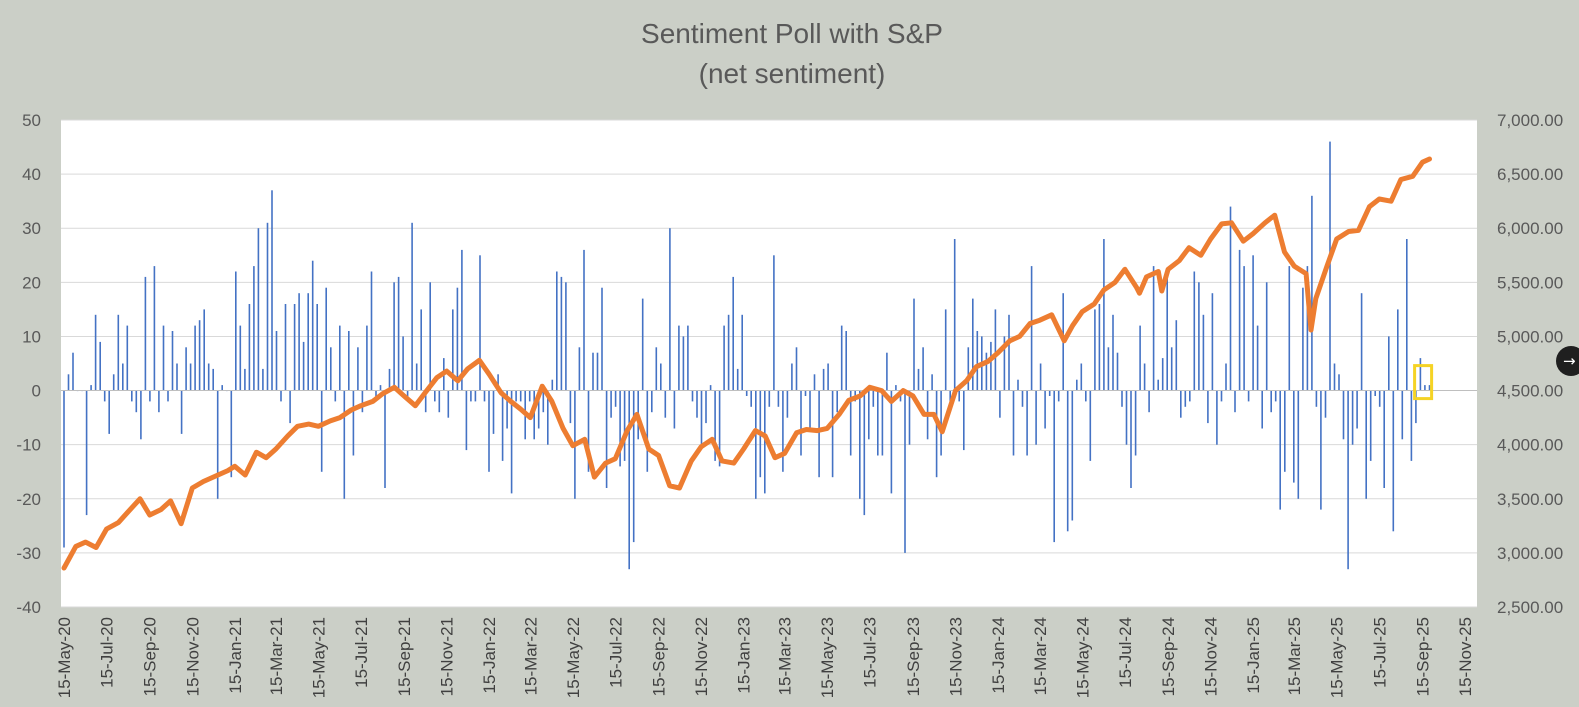 The height and width of the screenshot is (707, 1579). What do you see at coordinates (870, 652) in the screenshot?
I see `x-tick-label: 15-Jul-23` at bounding box center [870, 652].